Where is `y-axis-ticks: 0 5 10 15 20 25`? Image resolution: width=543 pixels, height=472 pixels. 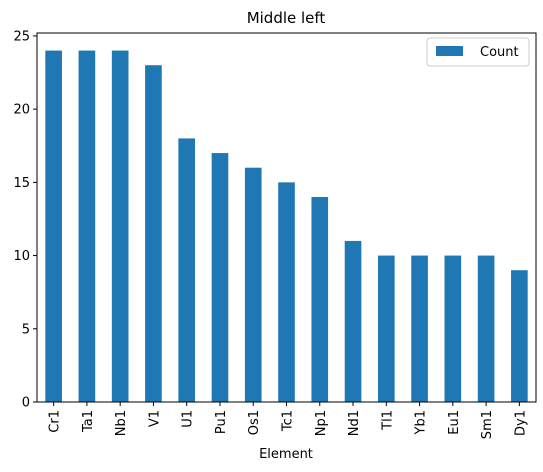
y-axis-ticks: 0 5 10 15 20 25 is located at coordinates (25, 220).